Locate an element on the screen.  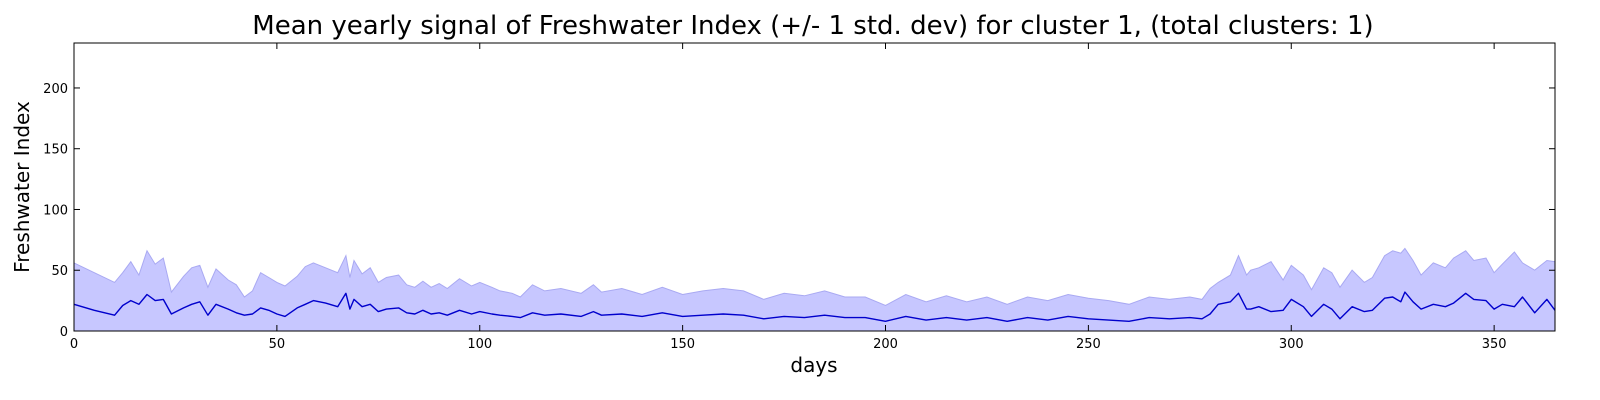
y-tick-label: 200 is located at coordinates (55, 89).